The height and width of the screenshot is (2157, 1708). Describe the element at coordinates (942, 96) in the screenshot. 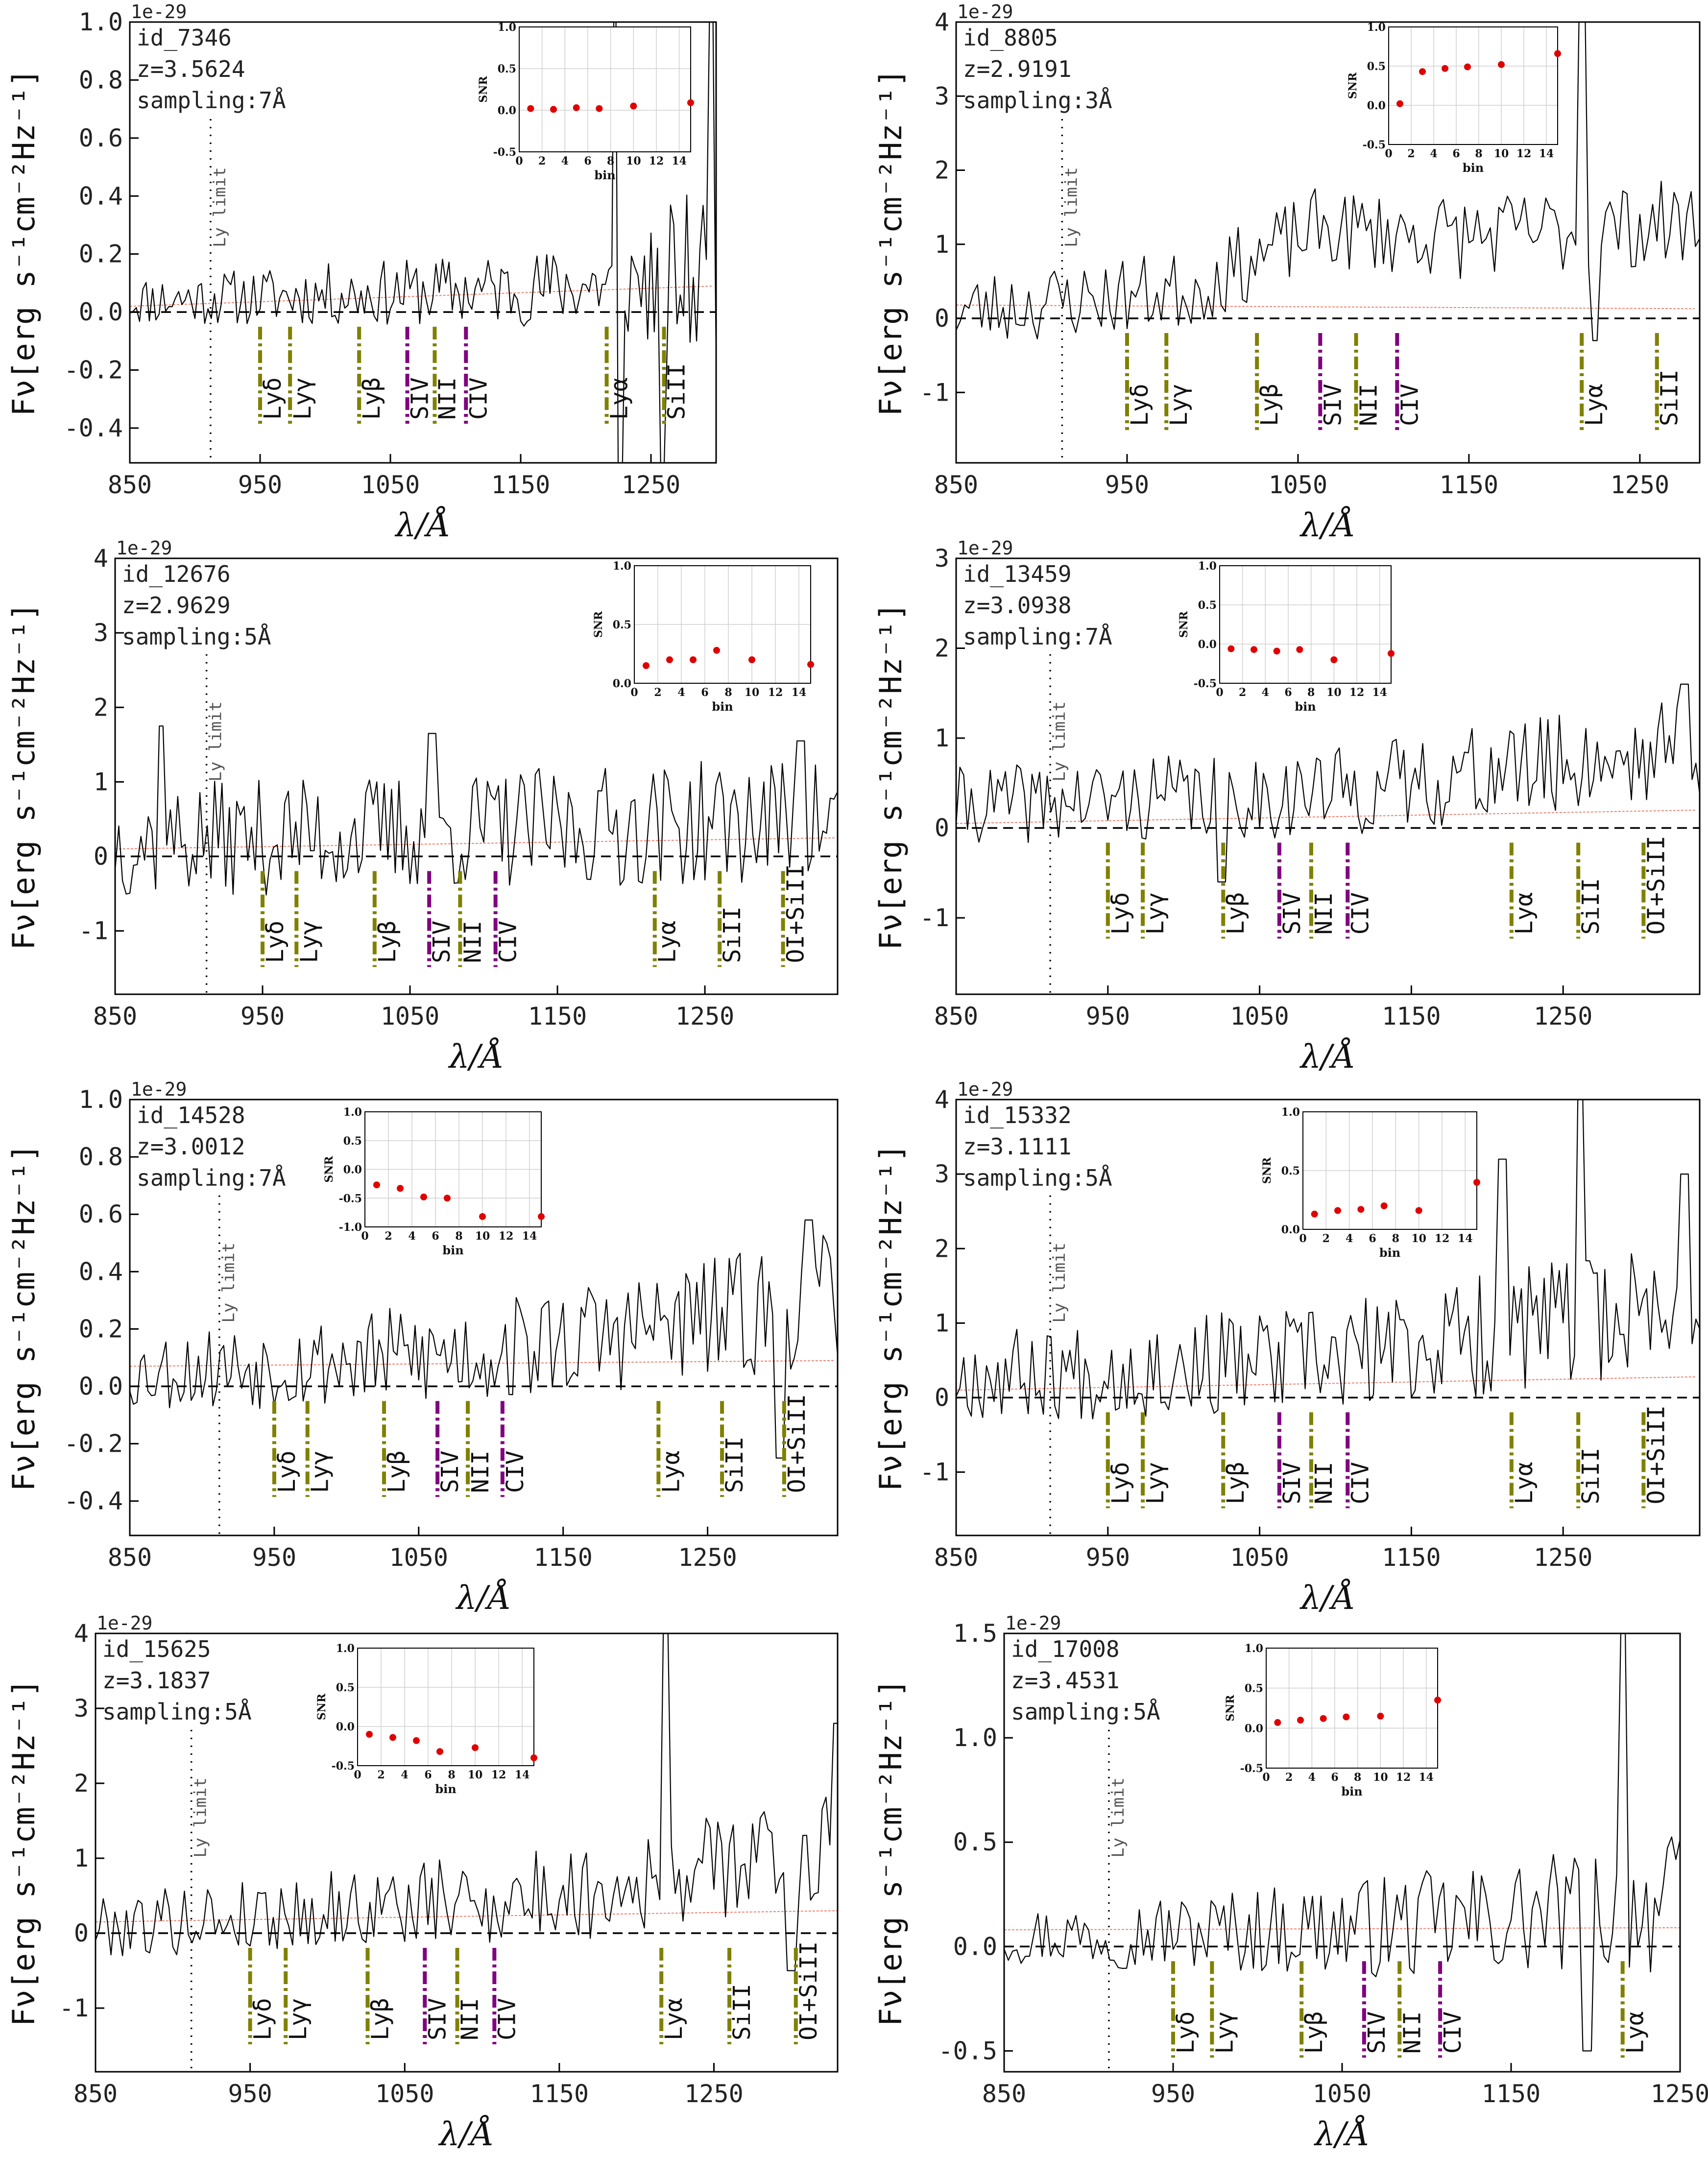

I see `y-tick-label: 3` at that location.